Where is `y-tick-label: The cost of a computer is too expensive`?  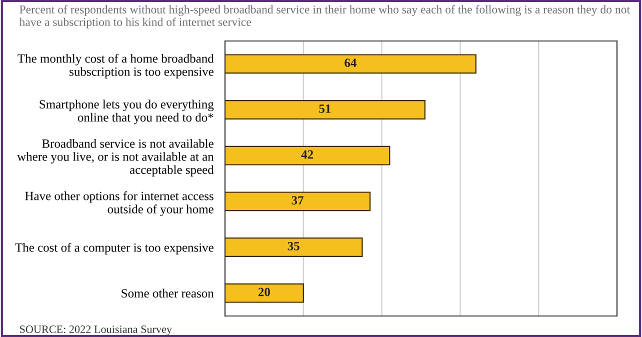 y-tick-label: The cost of a computer is too expensive is located at coordinates (114, 248).